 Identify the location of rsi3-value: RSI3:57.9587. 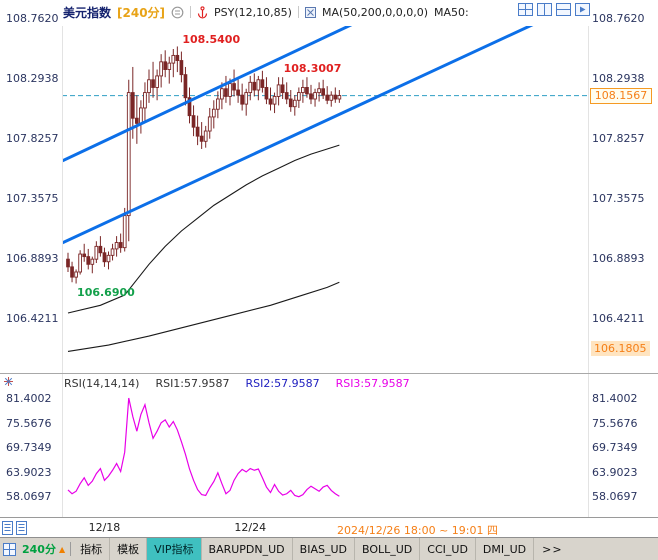
(372, 383).